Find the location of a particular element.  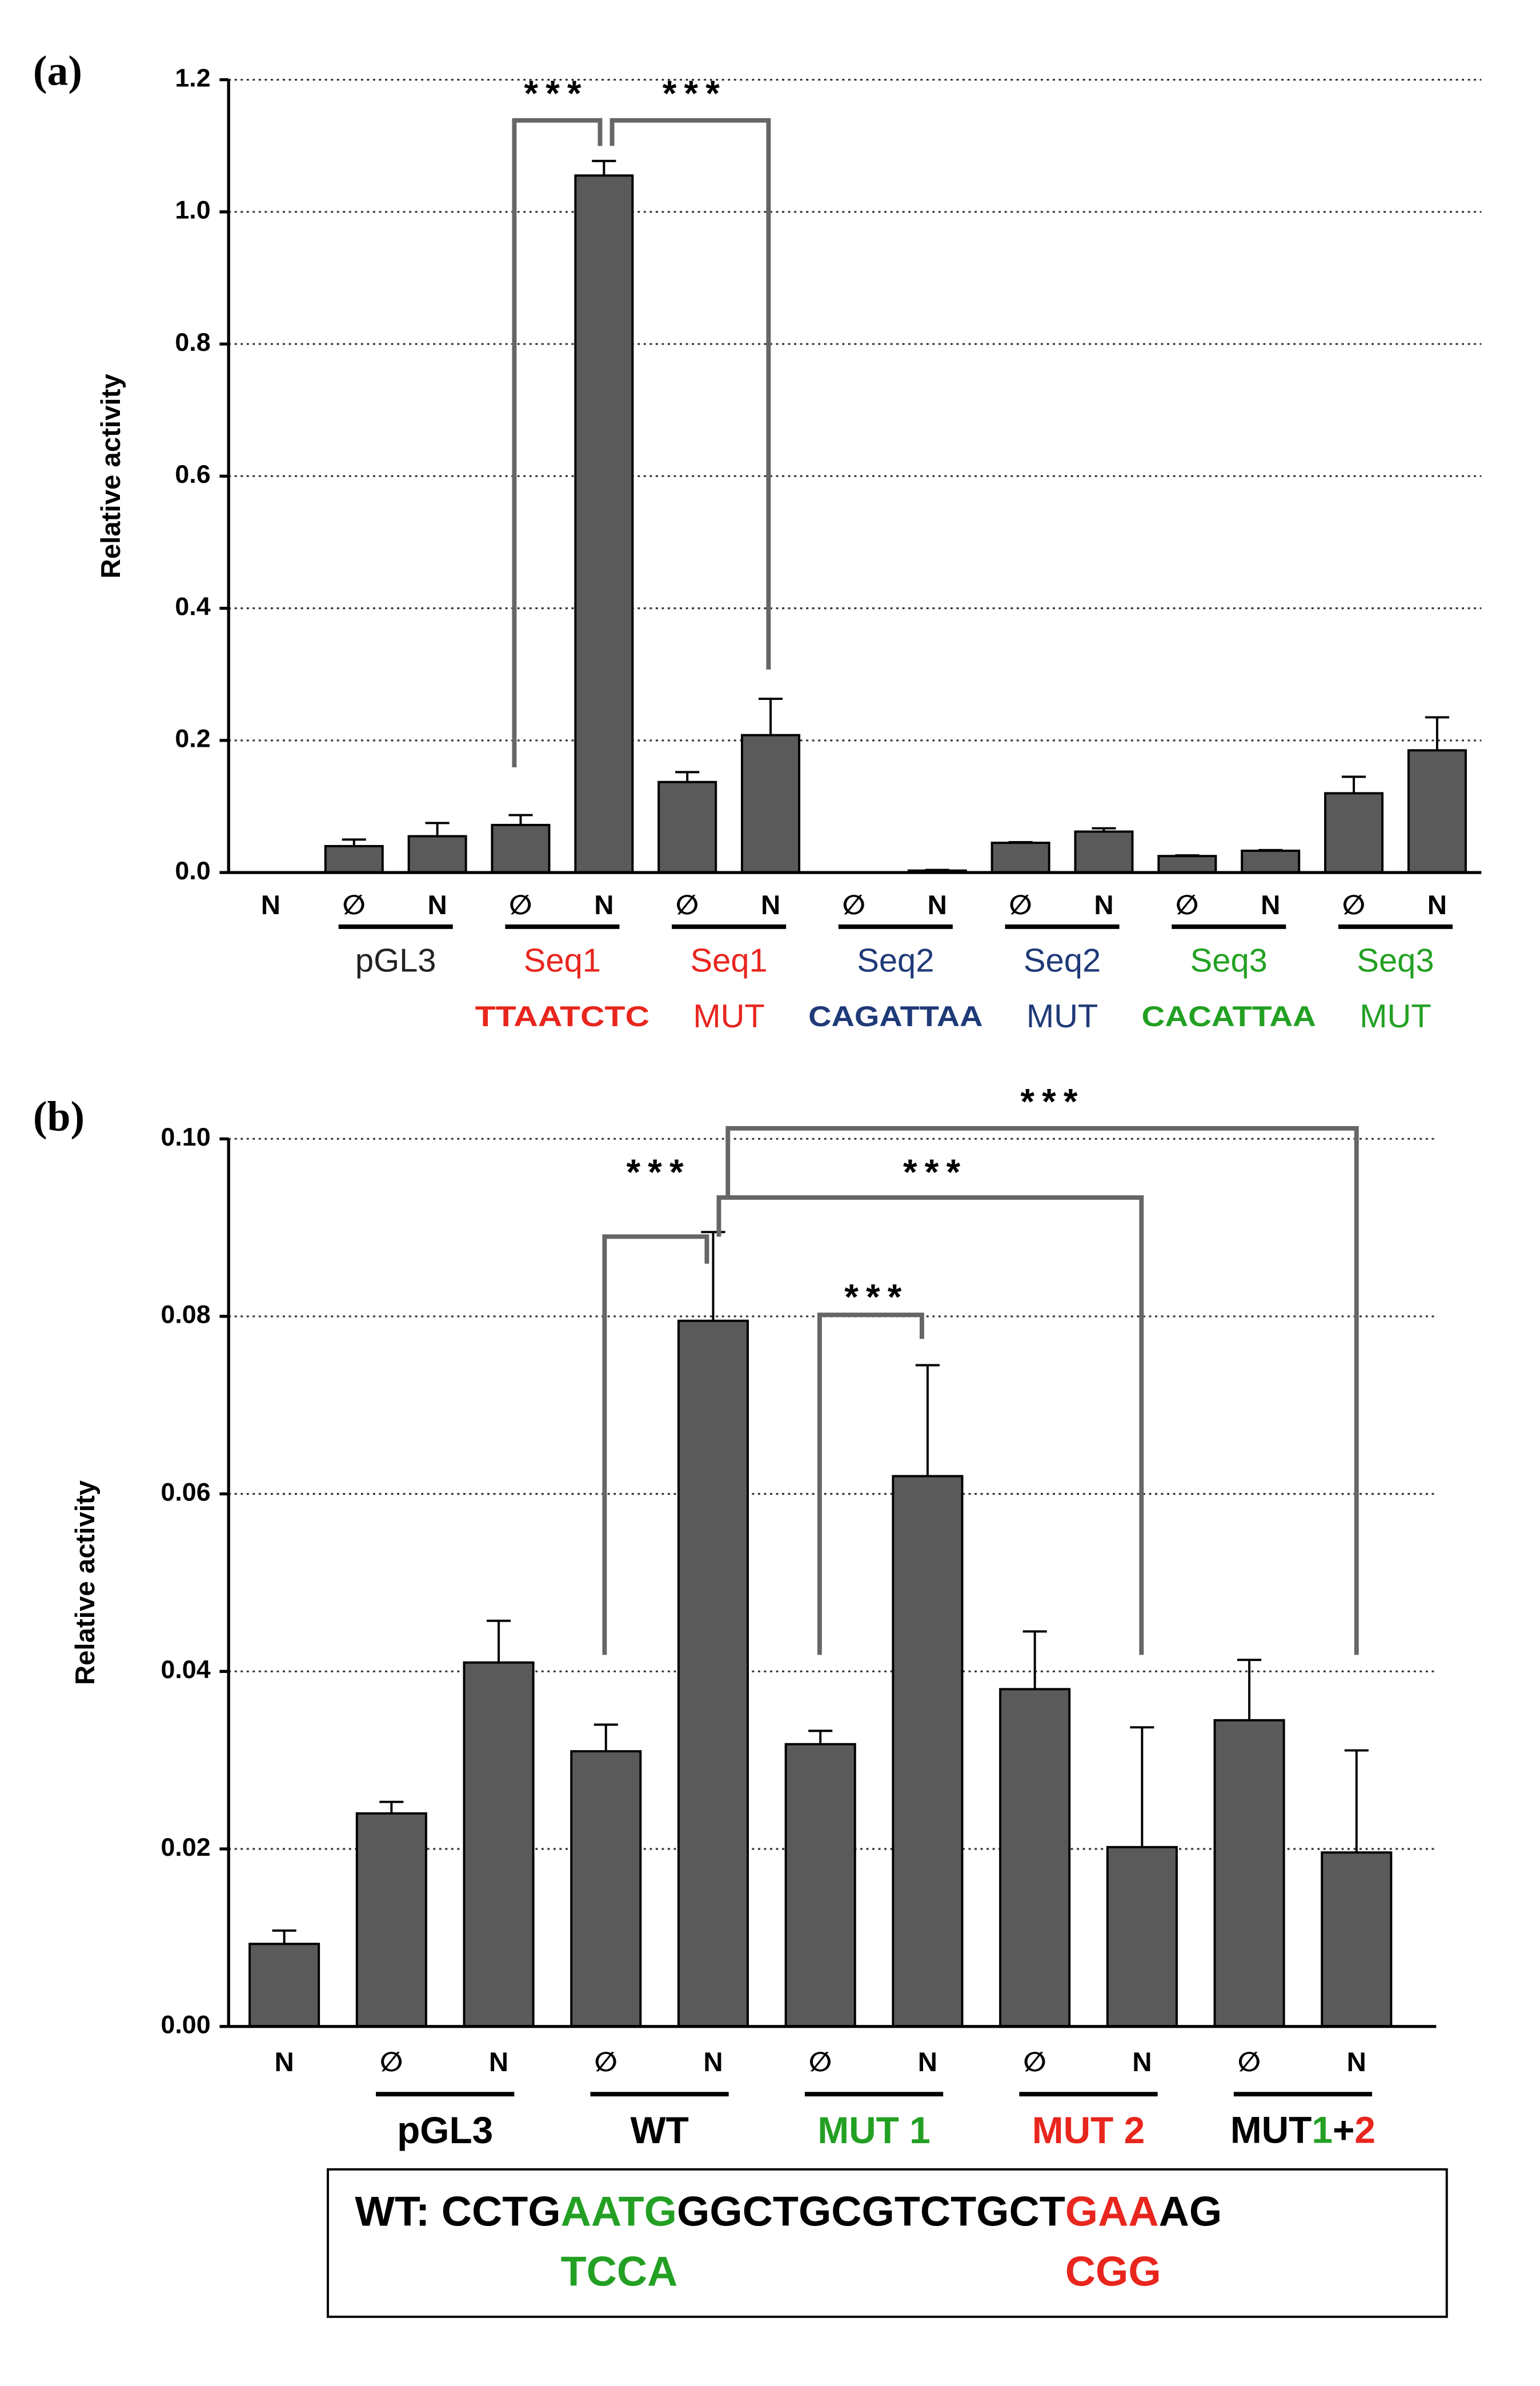

group-label: MUT 2 is located at coordinates (1088, 2130).